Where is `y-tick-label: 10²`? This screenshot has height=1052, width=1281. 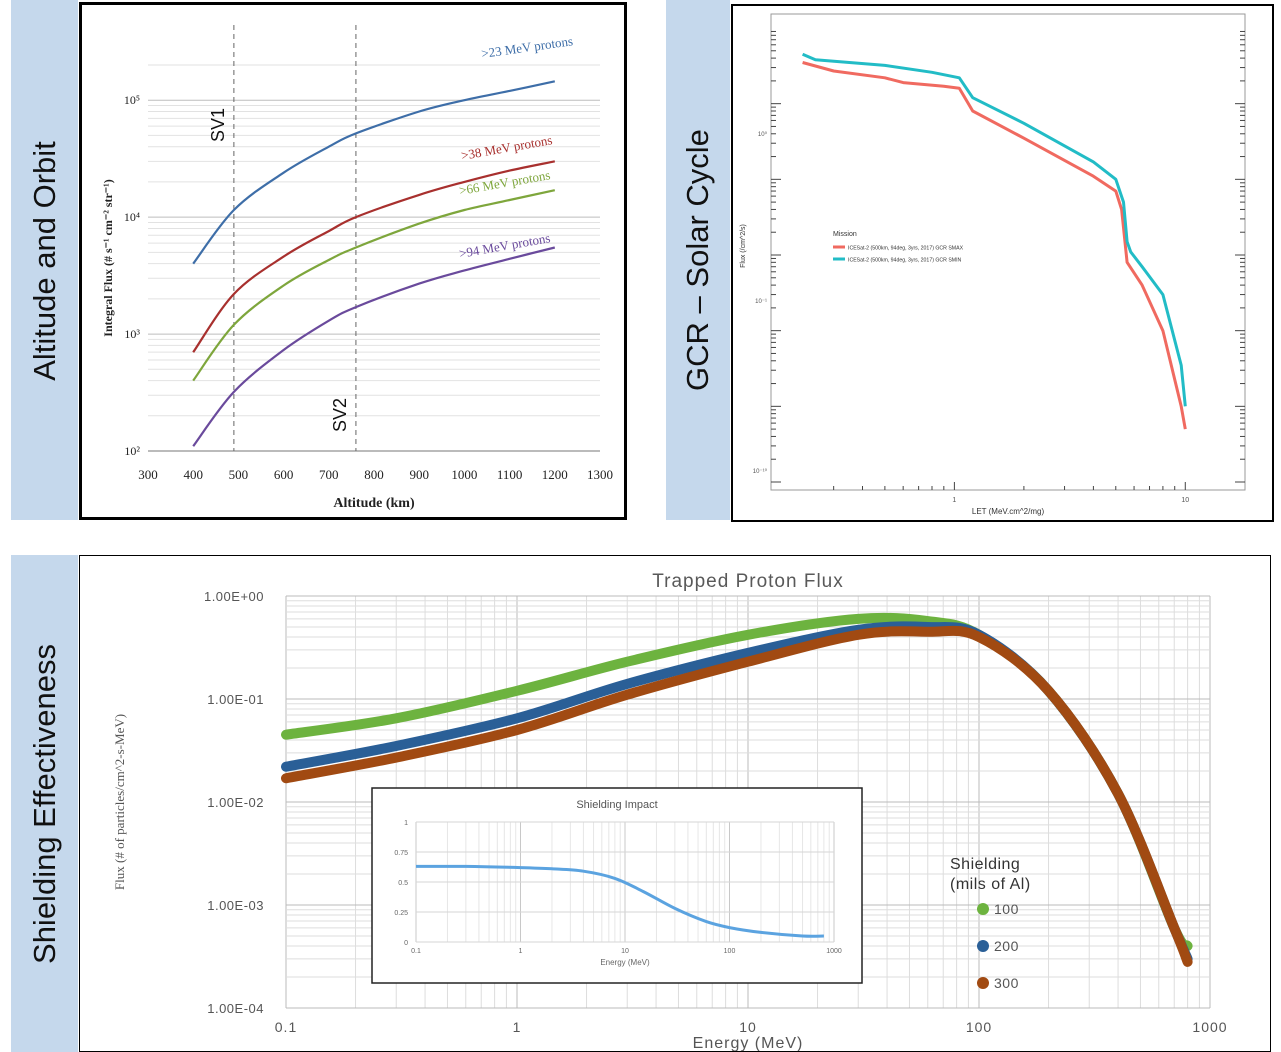 y-tick-label: 10² is located at coordinates (132, 451).